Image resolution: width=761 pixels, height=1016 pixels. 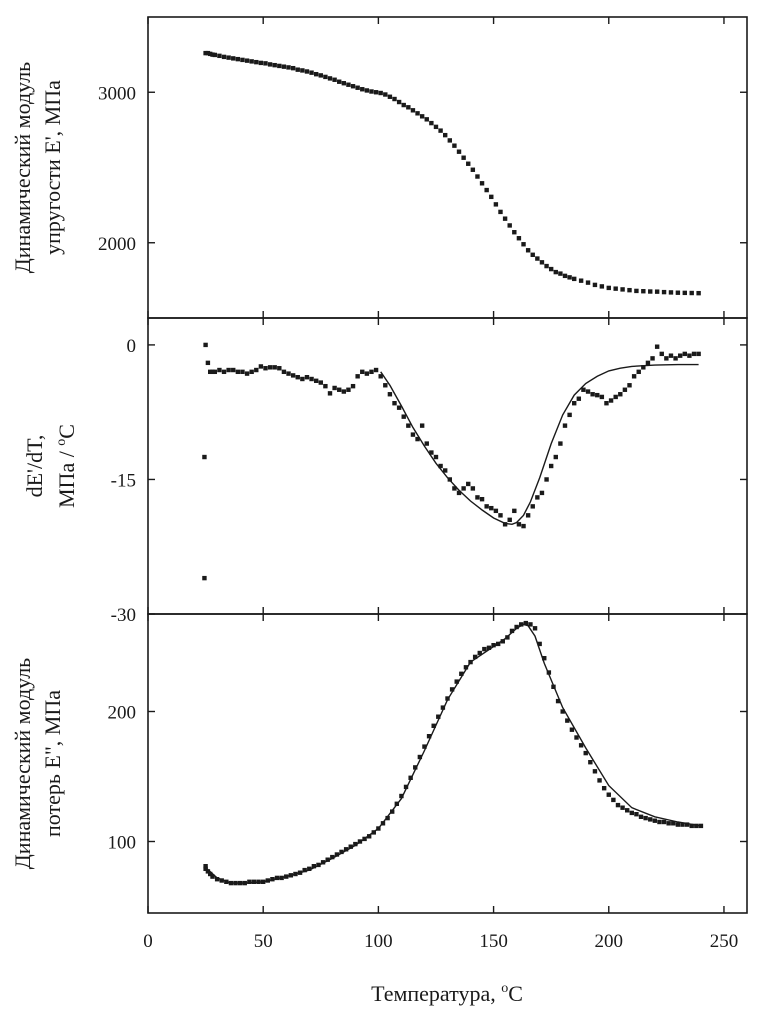 I want to click on fit-curve-middle, so click(x=539, y=444).